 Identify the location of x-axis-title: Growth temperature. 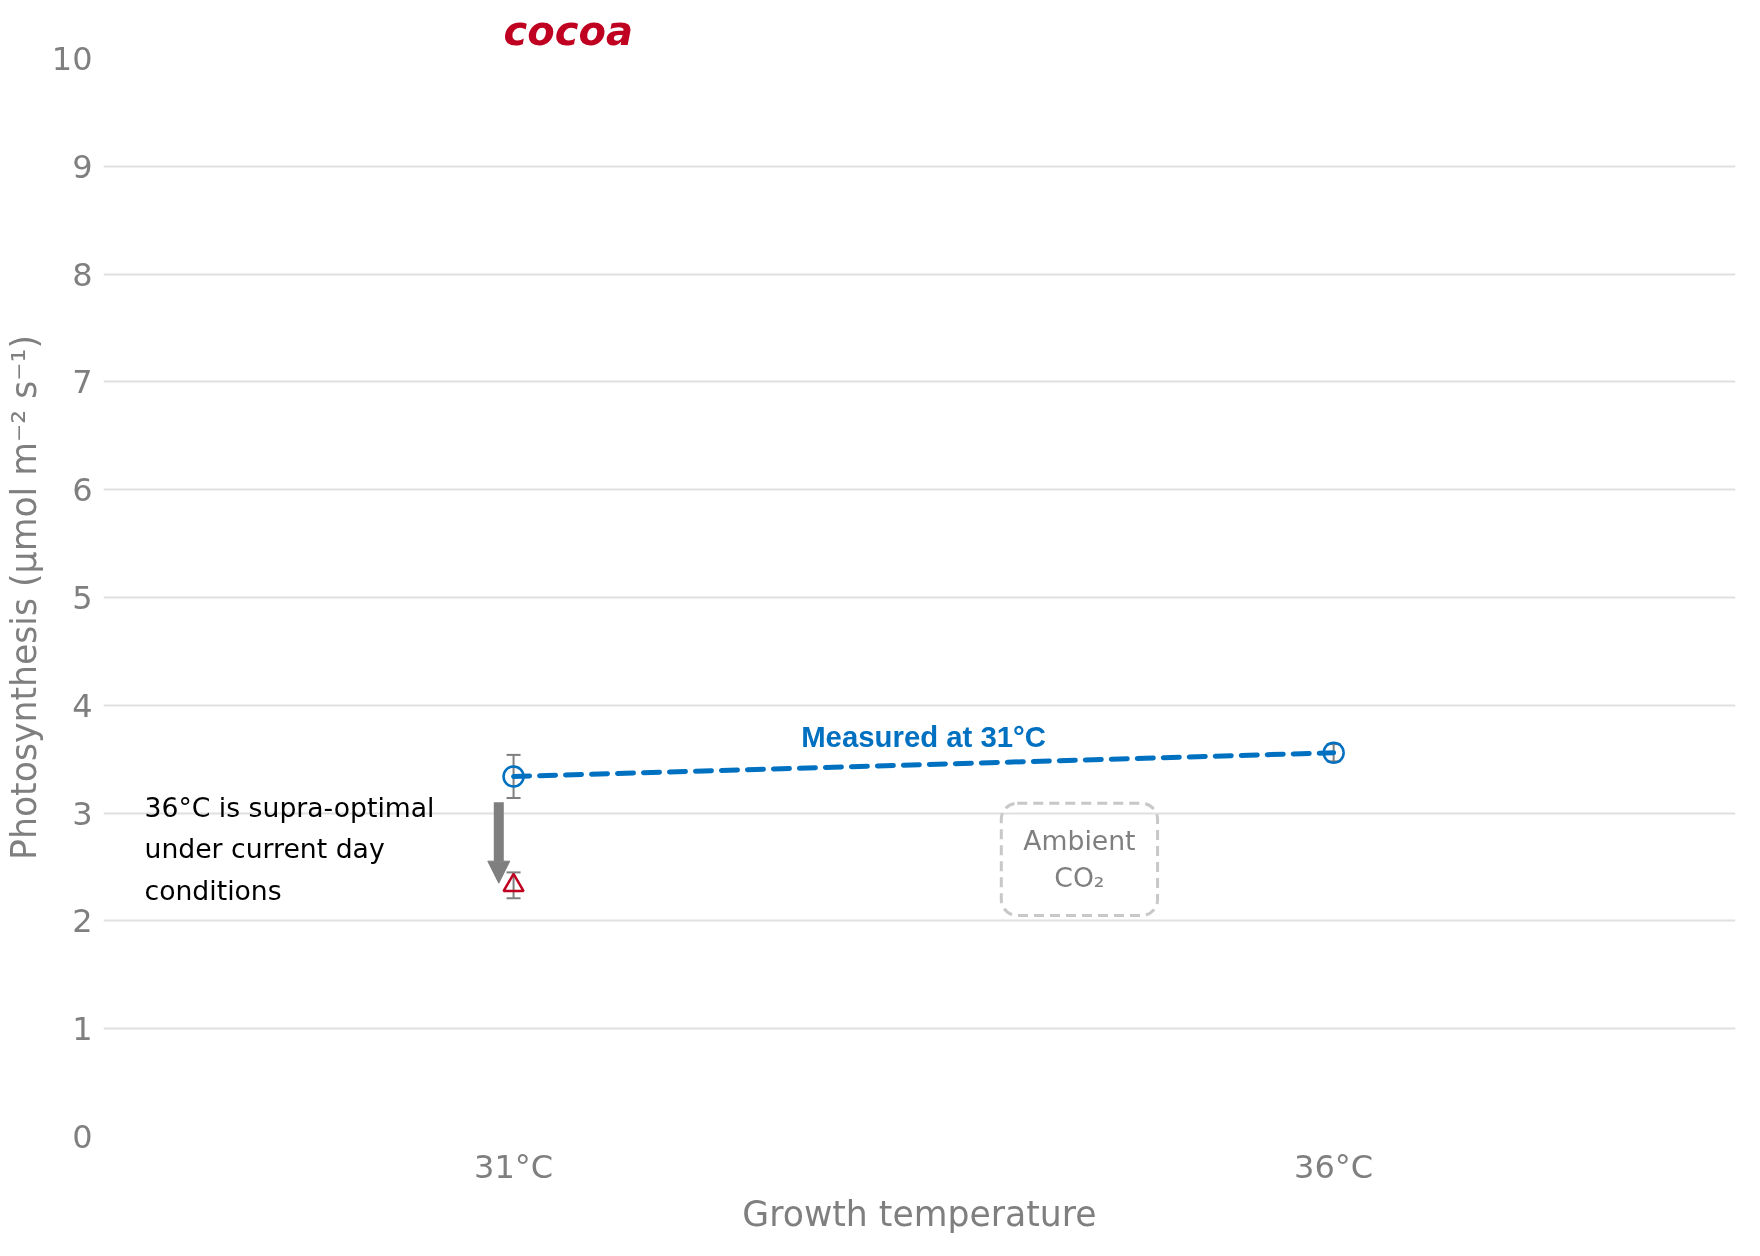
(919, 1213).